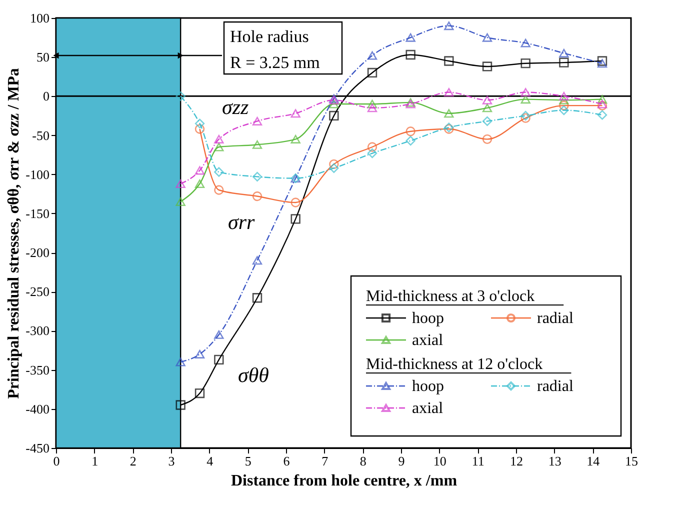 This screenshot has height=524, width=689. I want to click on x-tick-label: 11, so click(478, 461).